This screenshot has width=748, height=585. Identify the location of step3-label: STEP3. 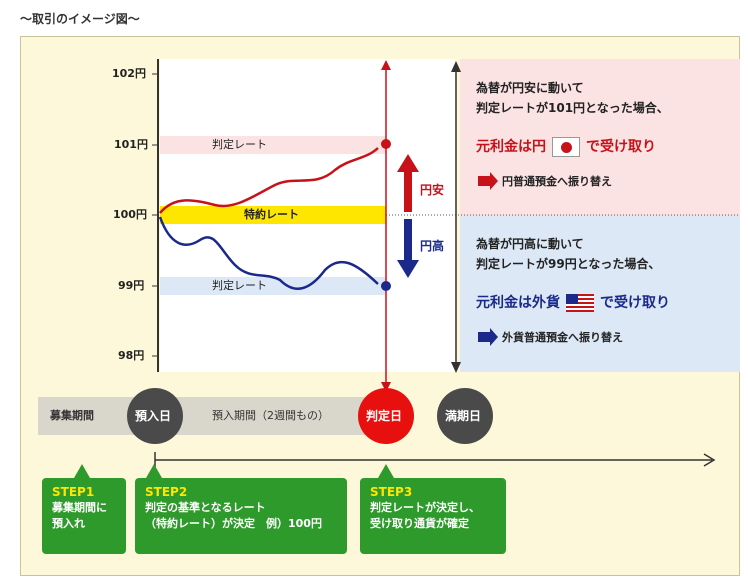
(391, 492).